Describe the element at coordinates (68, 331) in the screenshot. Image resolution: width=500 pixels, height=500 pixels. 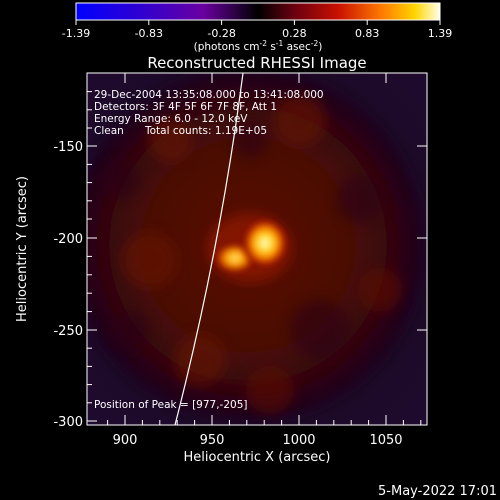
I see `y-tick-label: -250` at that location.